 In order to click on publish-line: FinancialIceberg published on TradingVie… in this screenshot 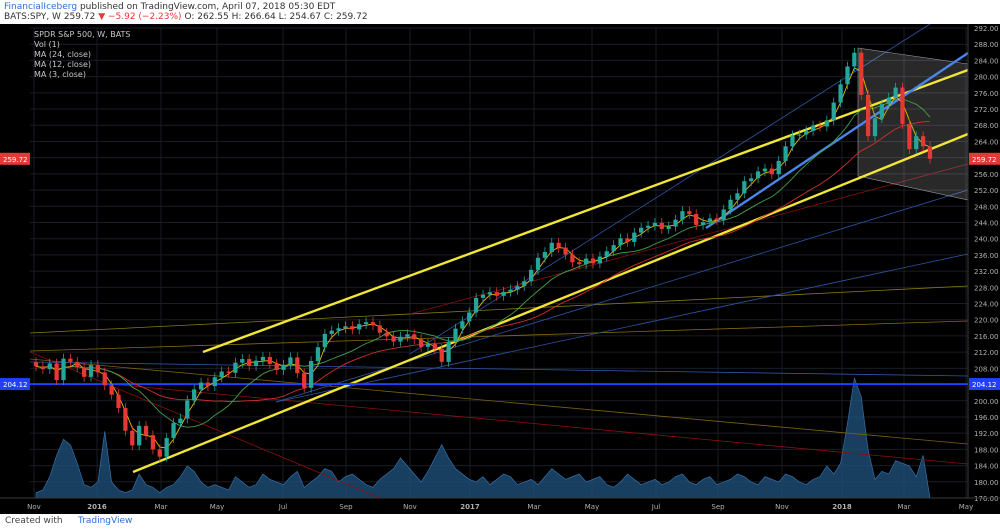, I will do `click(169, 7)`.